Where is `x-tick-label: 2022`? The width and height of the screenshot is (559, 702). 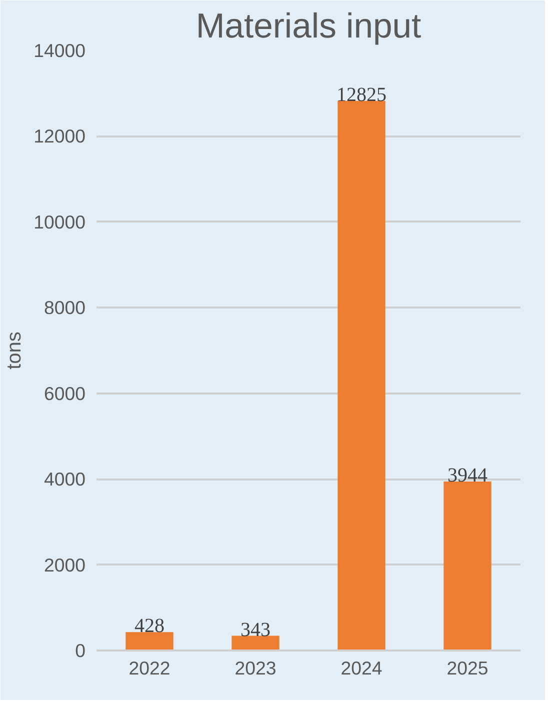 x-tick-label: 2022 is located at coordinates (149, 668).